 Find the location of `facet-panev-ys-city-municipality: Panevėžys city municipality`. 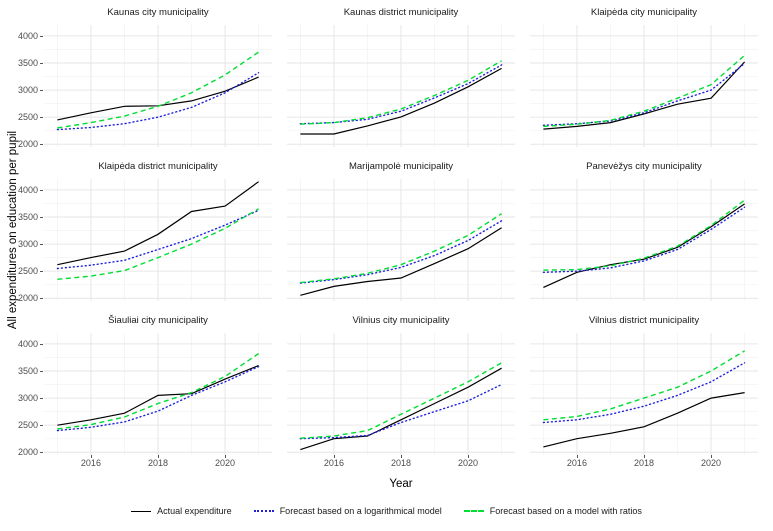

facet-panev-ys-city-municipality: Panevėžys city municipality is located at coordinates (644, 230).